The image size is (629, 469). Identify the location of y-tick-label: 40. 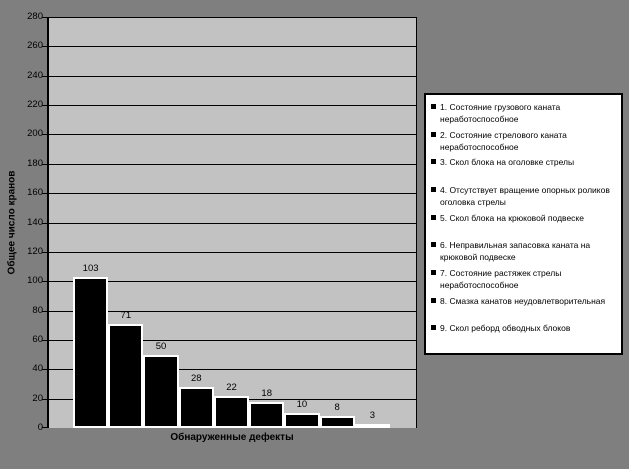
(37, 369).